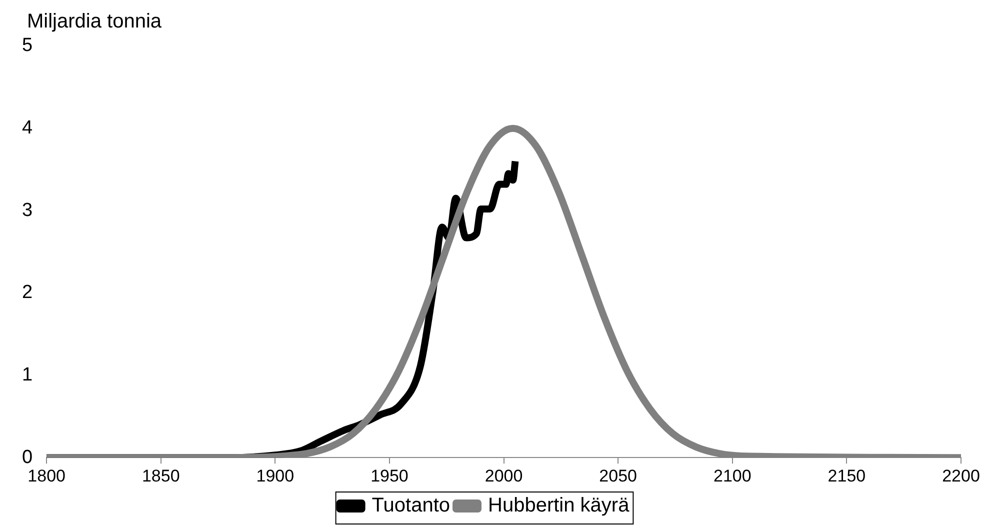 This screenshot has width=987, height=526. I want to click on x-tick-label: 2200, so click(961, 476).